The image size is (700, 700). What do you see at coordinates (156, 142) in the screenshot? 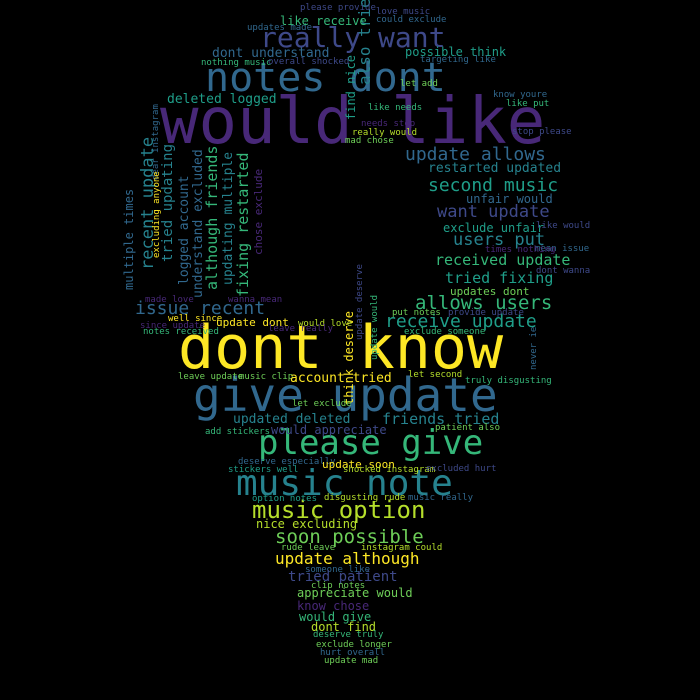
I see `word-dear-instagram: dear instagram` at bounding box center [156, 142].